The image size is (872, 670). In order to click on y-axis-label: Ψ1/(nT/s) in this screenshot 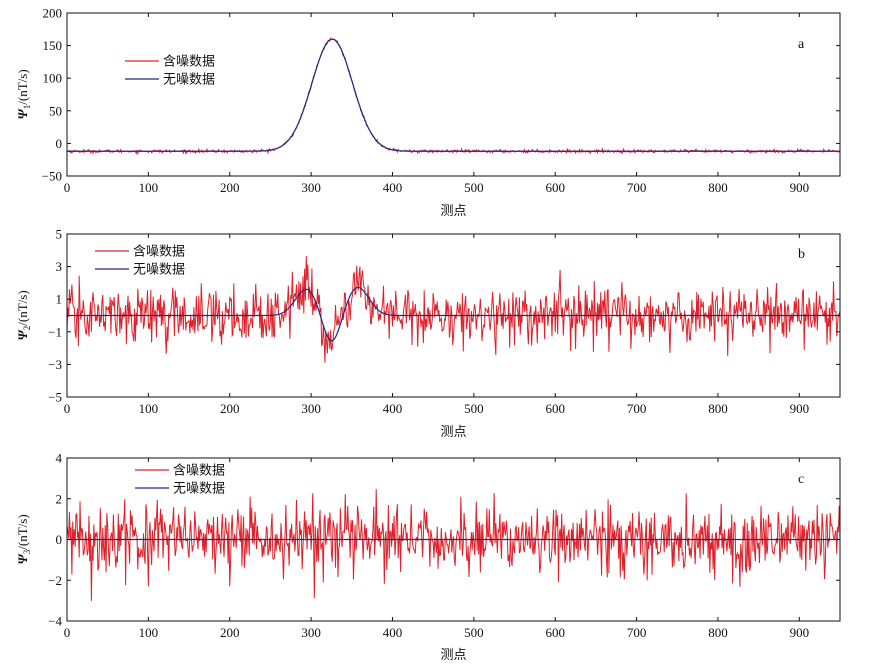, I will do `click(23, 94)`.